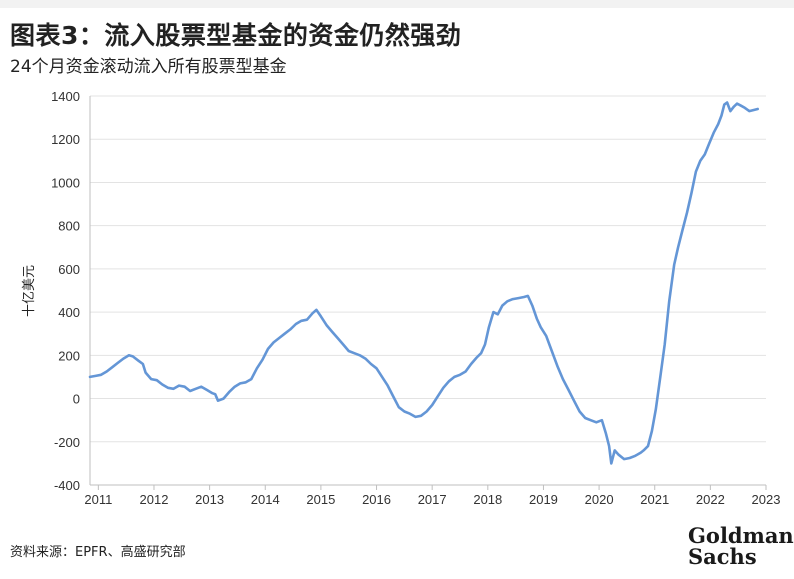  I want to click on x-tick-label: 2017, so click(432, 499).